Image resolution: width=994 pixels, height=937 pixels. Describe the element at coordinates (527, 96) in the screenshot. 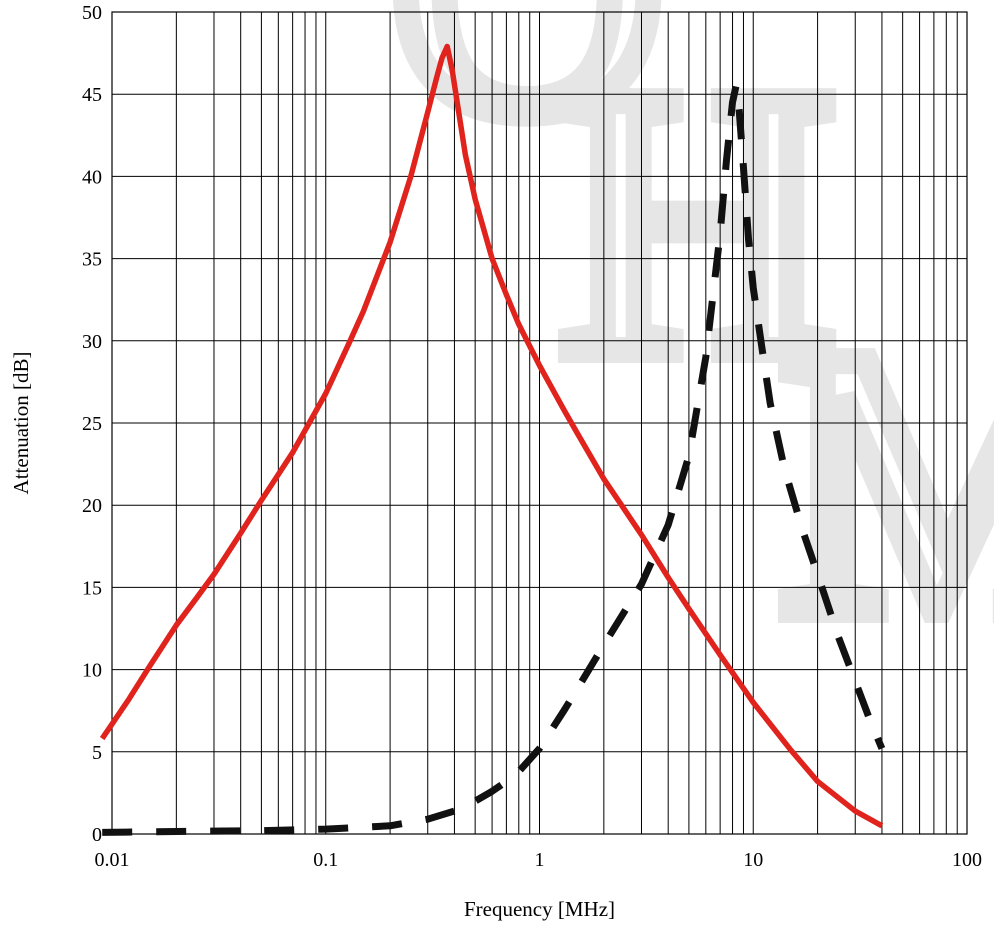

I see `svg-text: O` at that location.